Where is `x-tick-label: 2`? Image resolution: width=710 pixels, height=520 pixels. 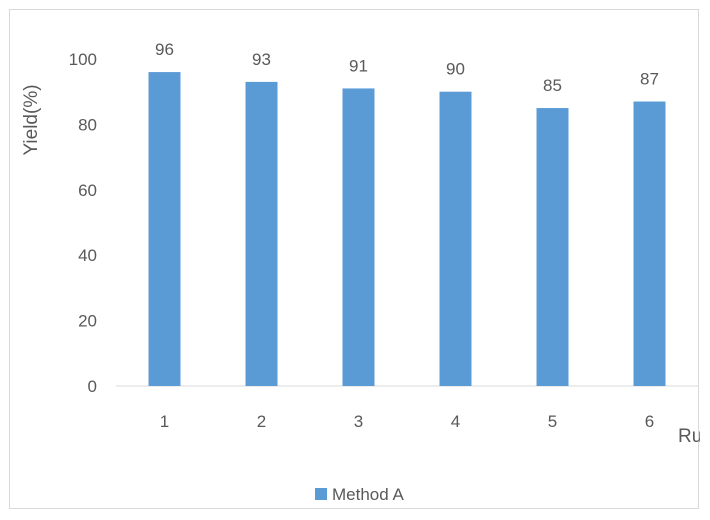 x-tick-label: 2 is located at coordinates (261, 421).